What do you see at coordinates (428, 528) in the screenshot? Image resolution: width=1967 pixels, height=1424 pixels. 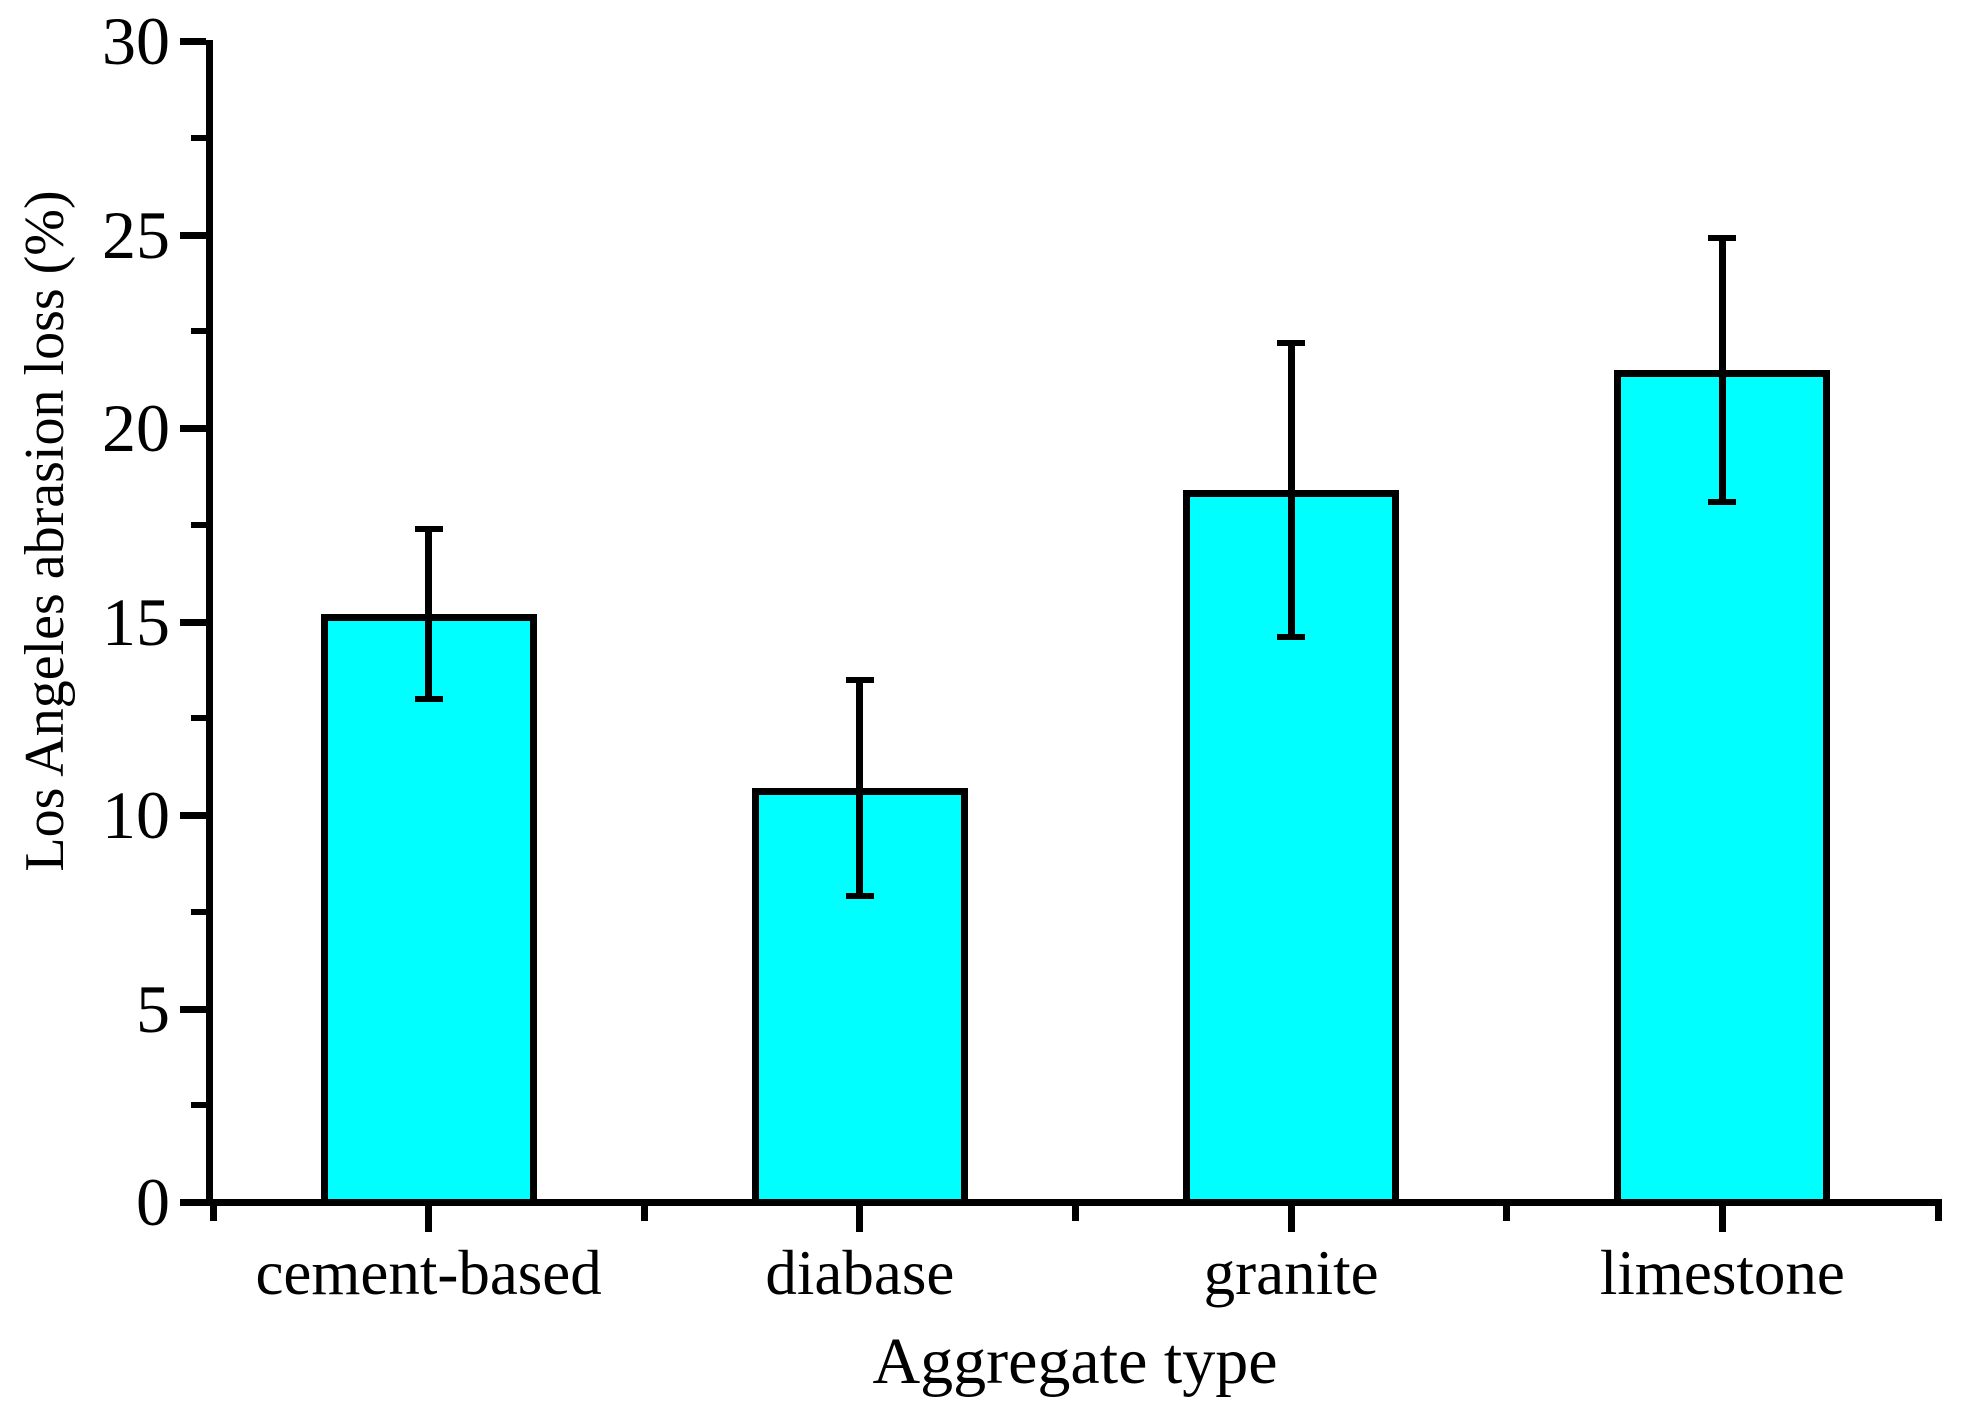 I see `error-bar-cap-top-cement-based` at bounding box center [428, 528].